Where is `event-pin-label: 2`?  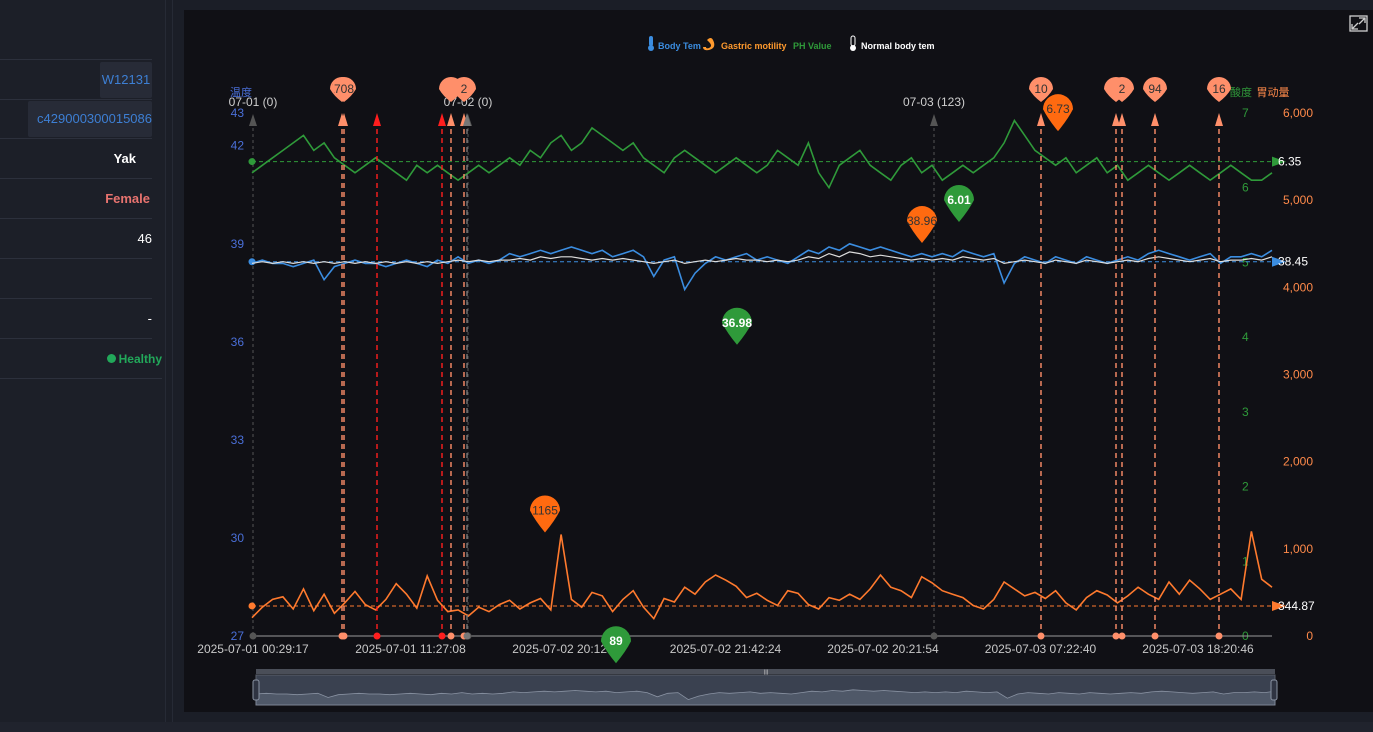
event-pin-label: 2 is located at coordinates (464, 89).